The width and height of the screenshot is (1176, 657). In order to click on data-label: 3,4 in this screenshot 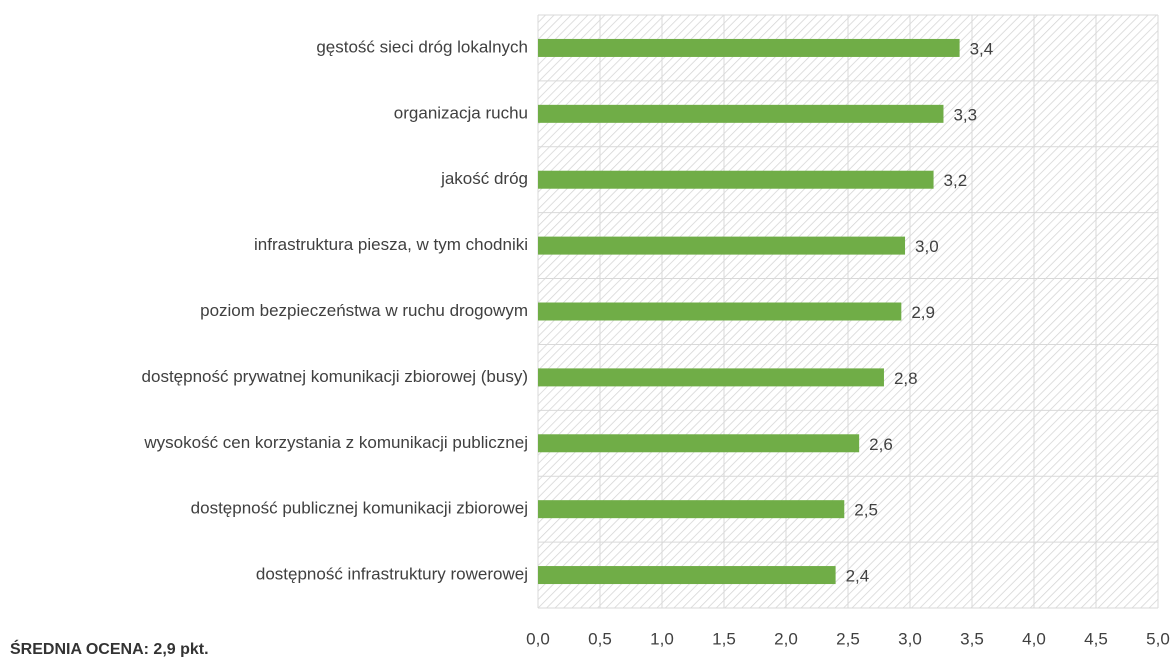, I will do `click(982, 48)`.